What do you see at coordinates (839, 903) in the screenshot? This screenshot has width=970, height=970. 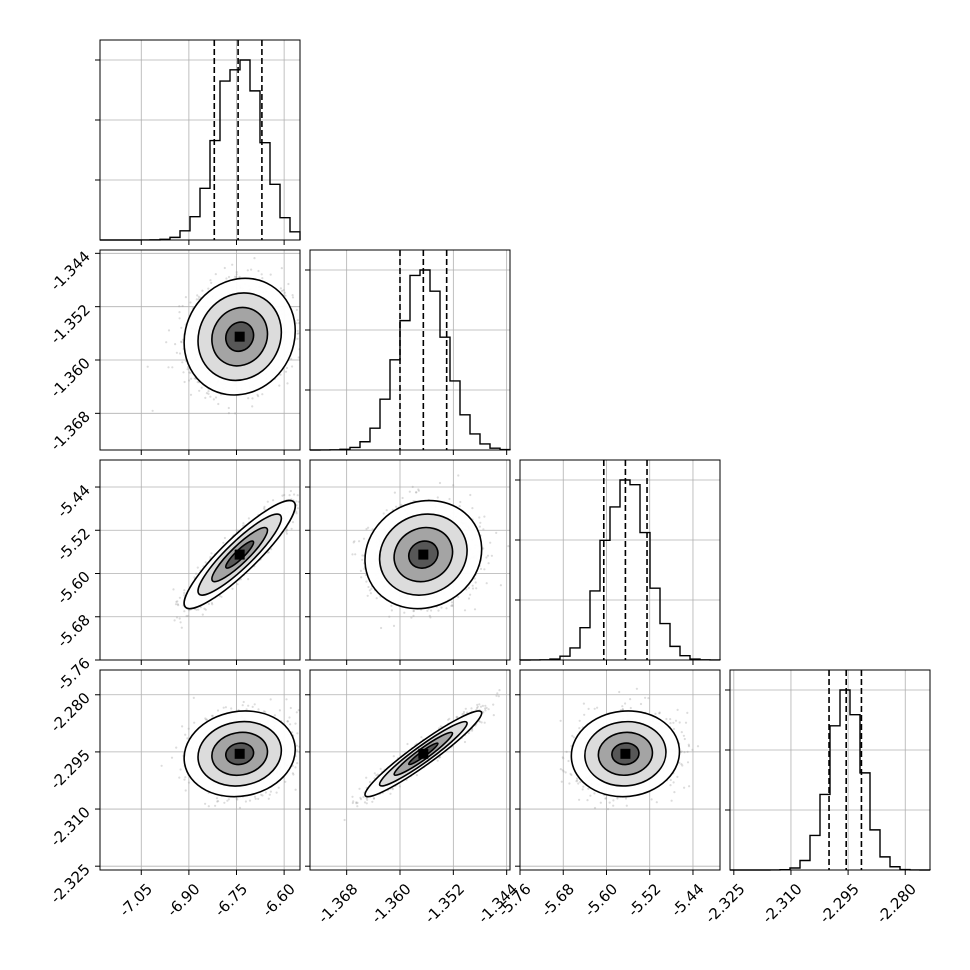 I see `x-tick-label: -2.295` at bounding box center [839, 903].